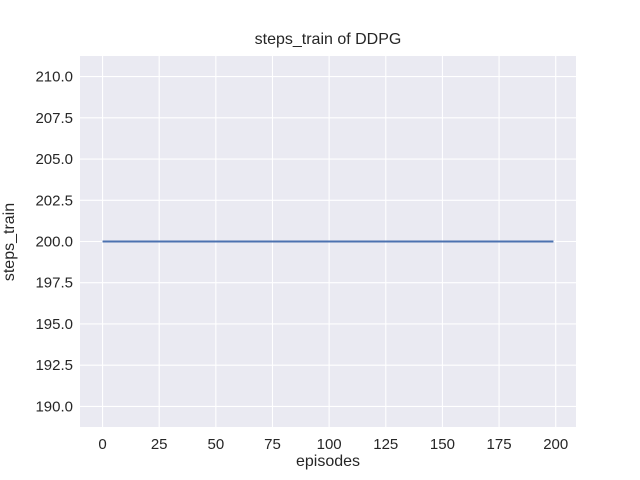 The width and height of the screenshot is (640, 480). Describe the element at coordinates (159, 444) in the screenshot. I see `x-tick-label: 25` at that location.